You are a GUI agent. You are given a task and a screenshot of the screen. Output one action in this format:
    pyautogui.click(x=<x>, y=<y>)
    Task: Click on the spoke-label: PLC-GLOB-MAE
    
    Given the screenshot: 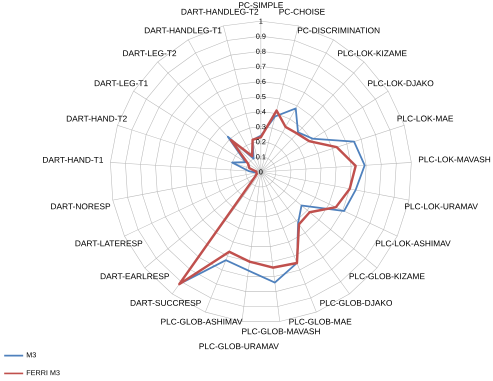 What is the action you would take?
    pyautogui.click(x=320, y=321)
    